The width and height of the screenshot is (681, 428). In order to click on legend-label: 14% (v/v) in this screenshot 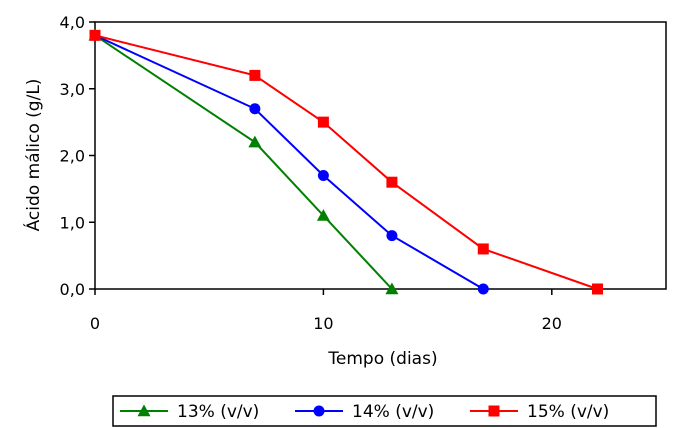, I will do `click(393, 412)`.